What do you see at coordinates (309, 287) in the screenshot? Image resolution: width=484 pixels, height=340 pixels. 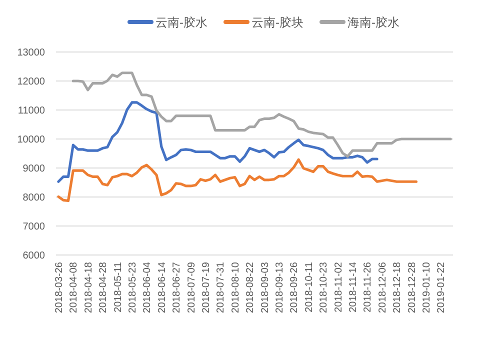 I see `x-tick-label: 2018-10-11` at bounding box center [309, 287].